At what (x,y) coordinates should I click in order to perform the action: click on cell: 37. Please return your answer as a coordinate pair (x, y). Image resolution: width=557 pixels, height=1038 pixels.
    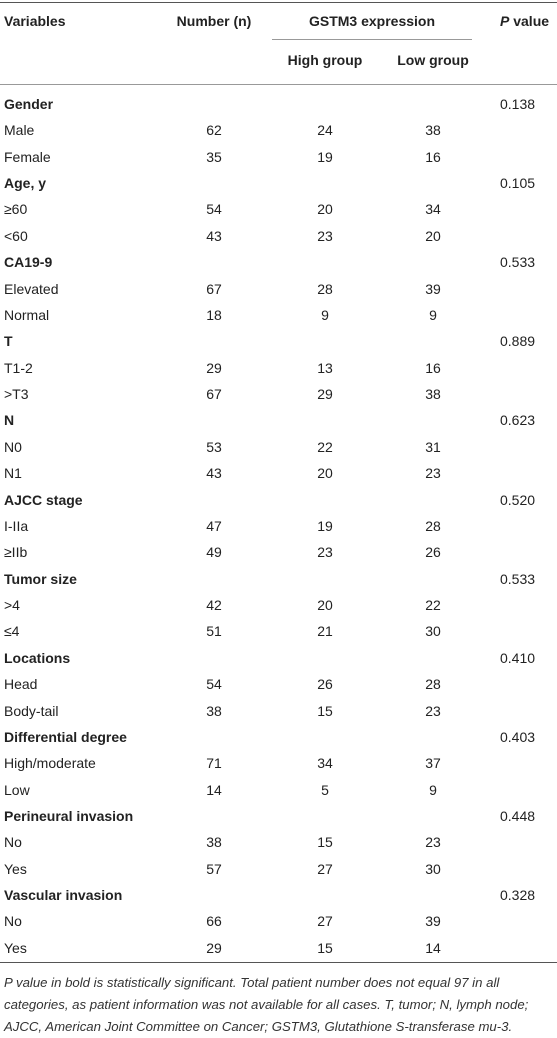
    Looking at the image, I should click on (433, 763).